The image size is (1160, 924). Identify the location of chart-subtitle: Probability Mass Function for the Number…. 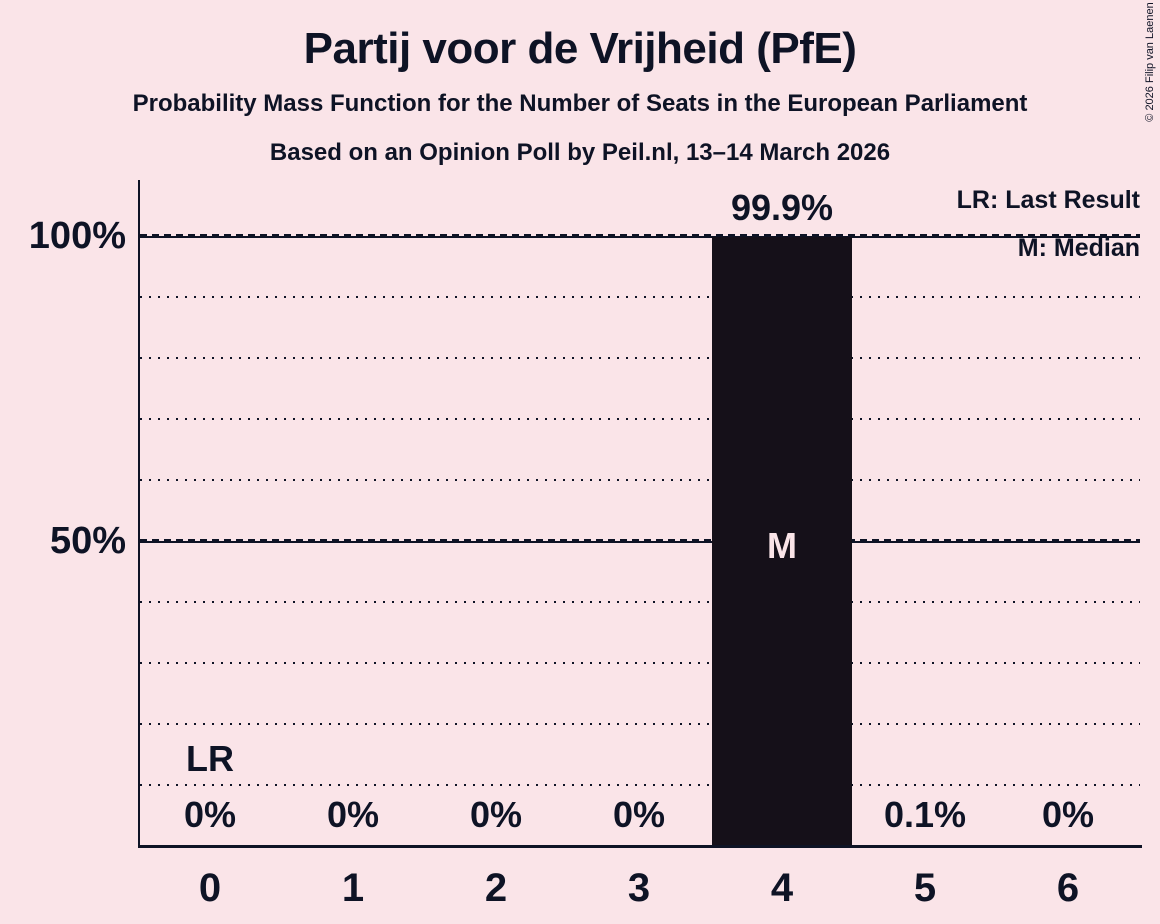
(580, 103).